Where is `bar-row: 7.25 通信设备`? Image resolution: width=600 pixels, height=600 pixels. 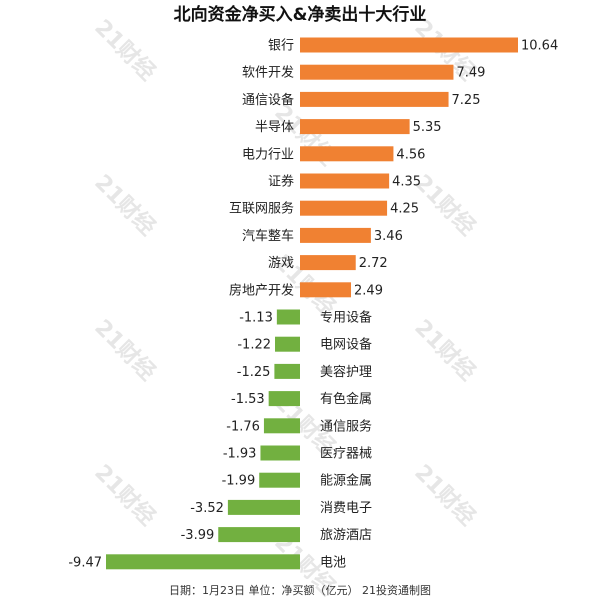
bar-row: 7.25 通信设备 is located at coordinates (361, 99).